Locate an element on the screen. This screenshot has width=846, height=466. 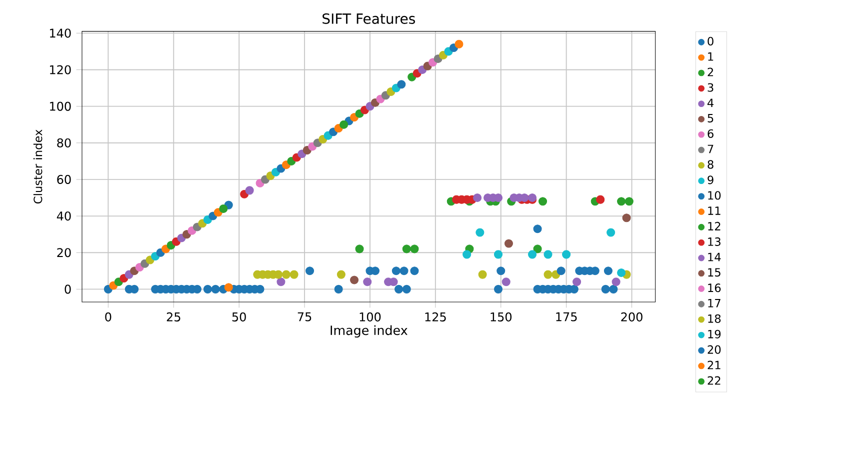
y-axis-title: Cluster index is located at coordinates (37, 167).